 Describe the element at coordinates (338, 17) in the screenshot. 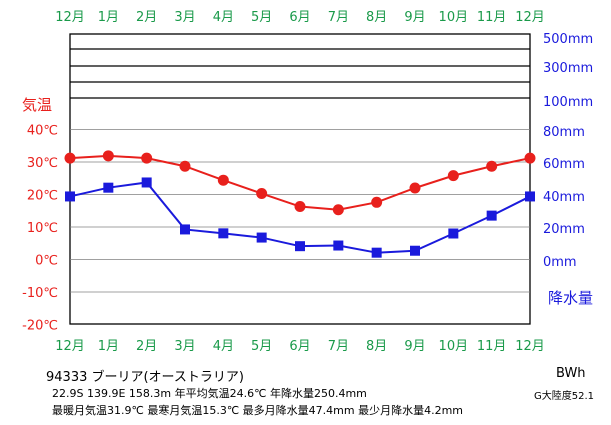

I see `month-label-top: 7月` at that location.